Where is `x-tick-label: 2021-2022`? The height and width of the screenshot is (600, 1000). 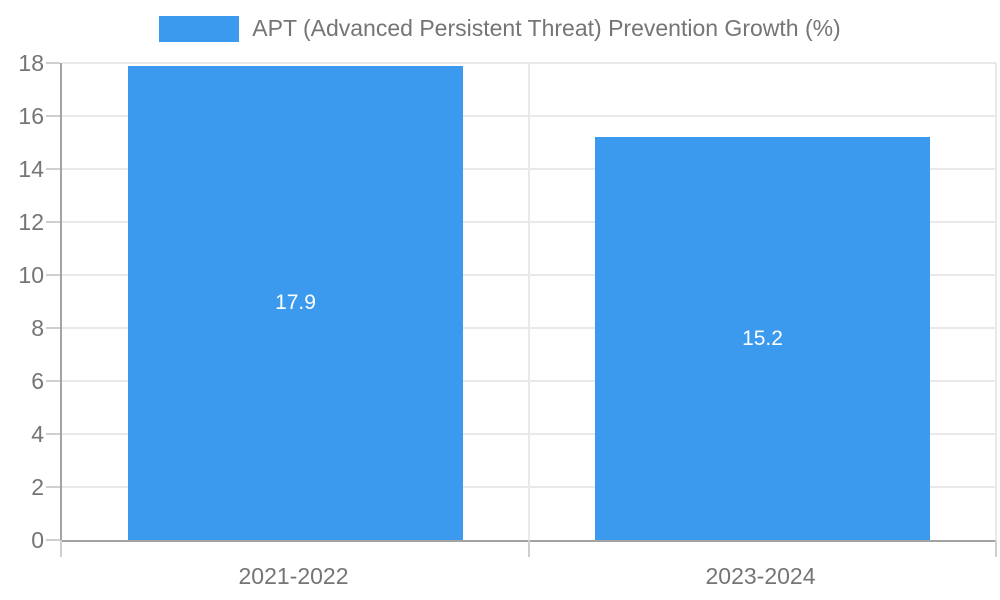
x-tick-label: 2021-2022 is located at coordinates (293, 576).